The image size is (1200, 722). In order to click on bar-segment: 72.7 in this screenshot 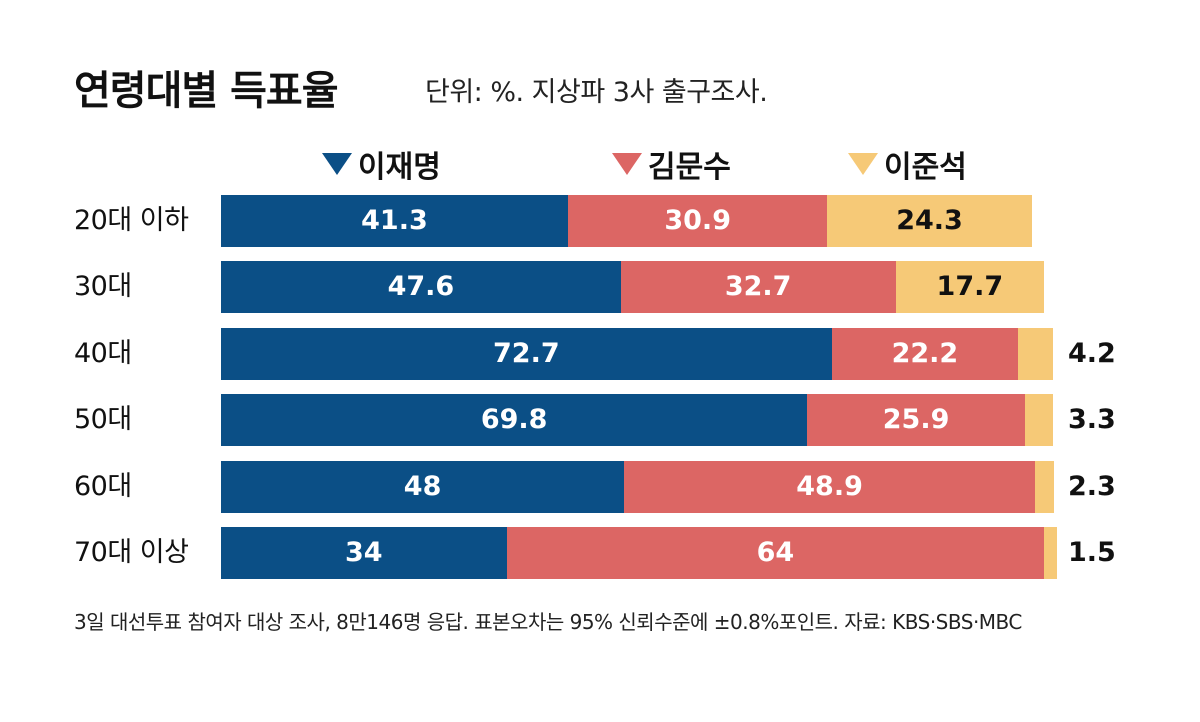, I will do `click(526, 354)`.